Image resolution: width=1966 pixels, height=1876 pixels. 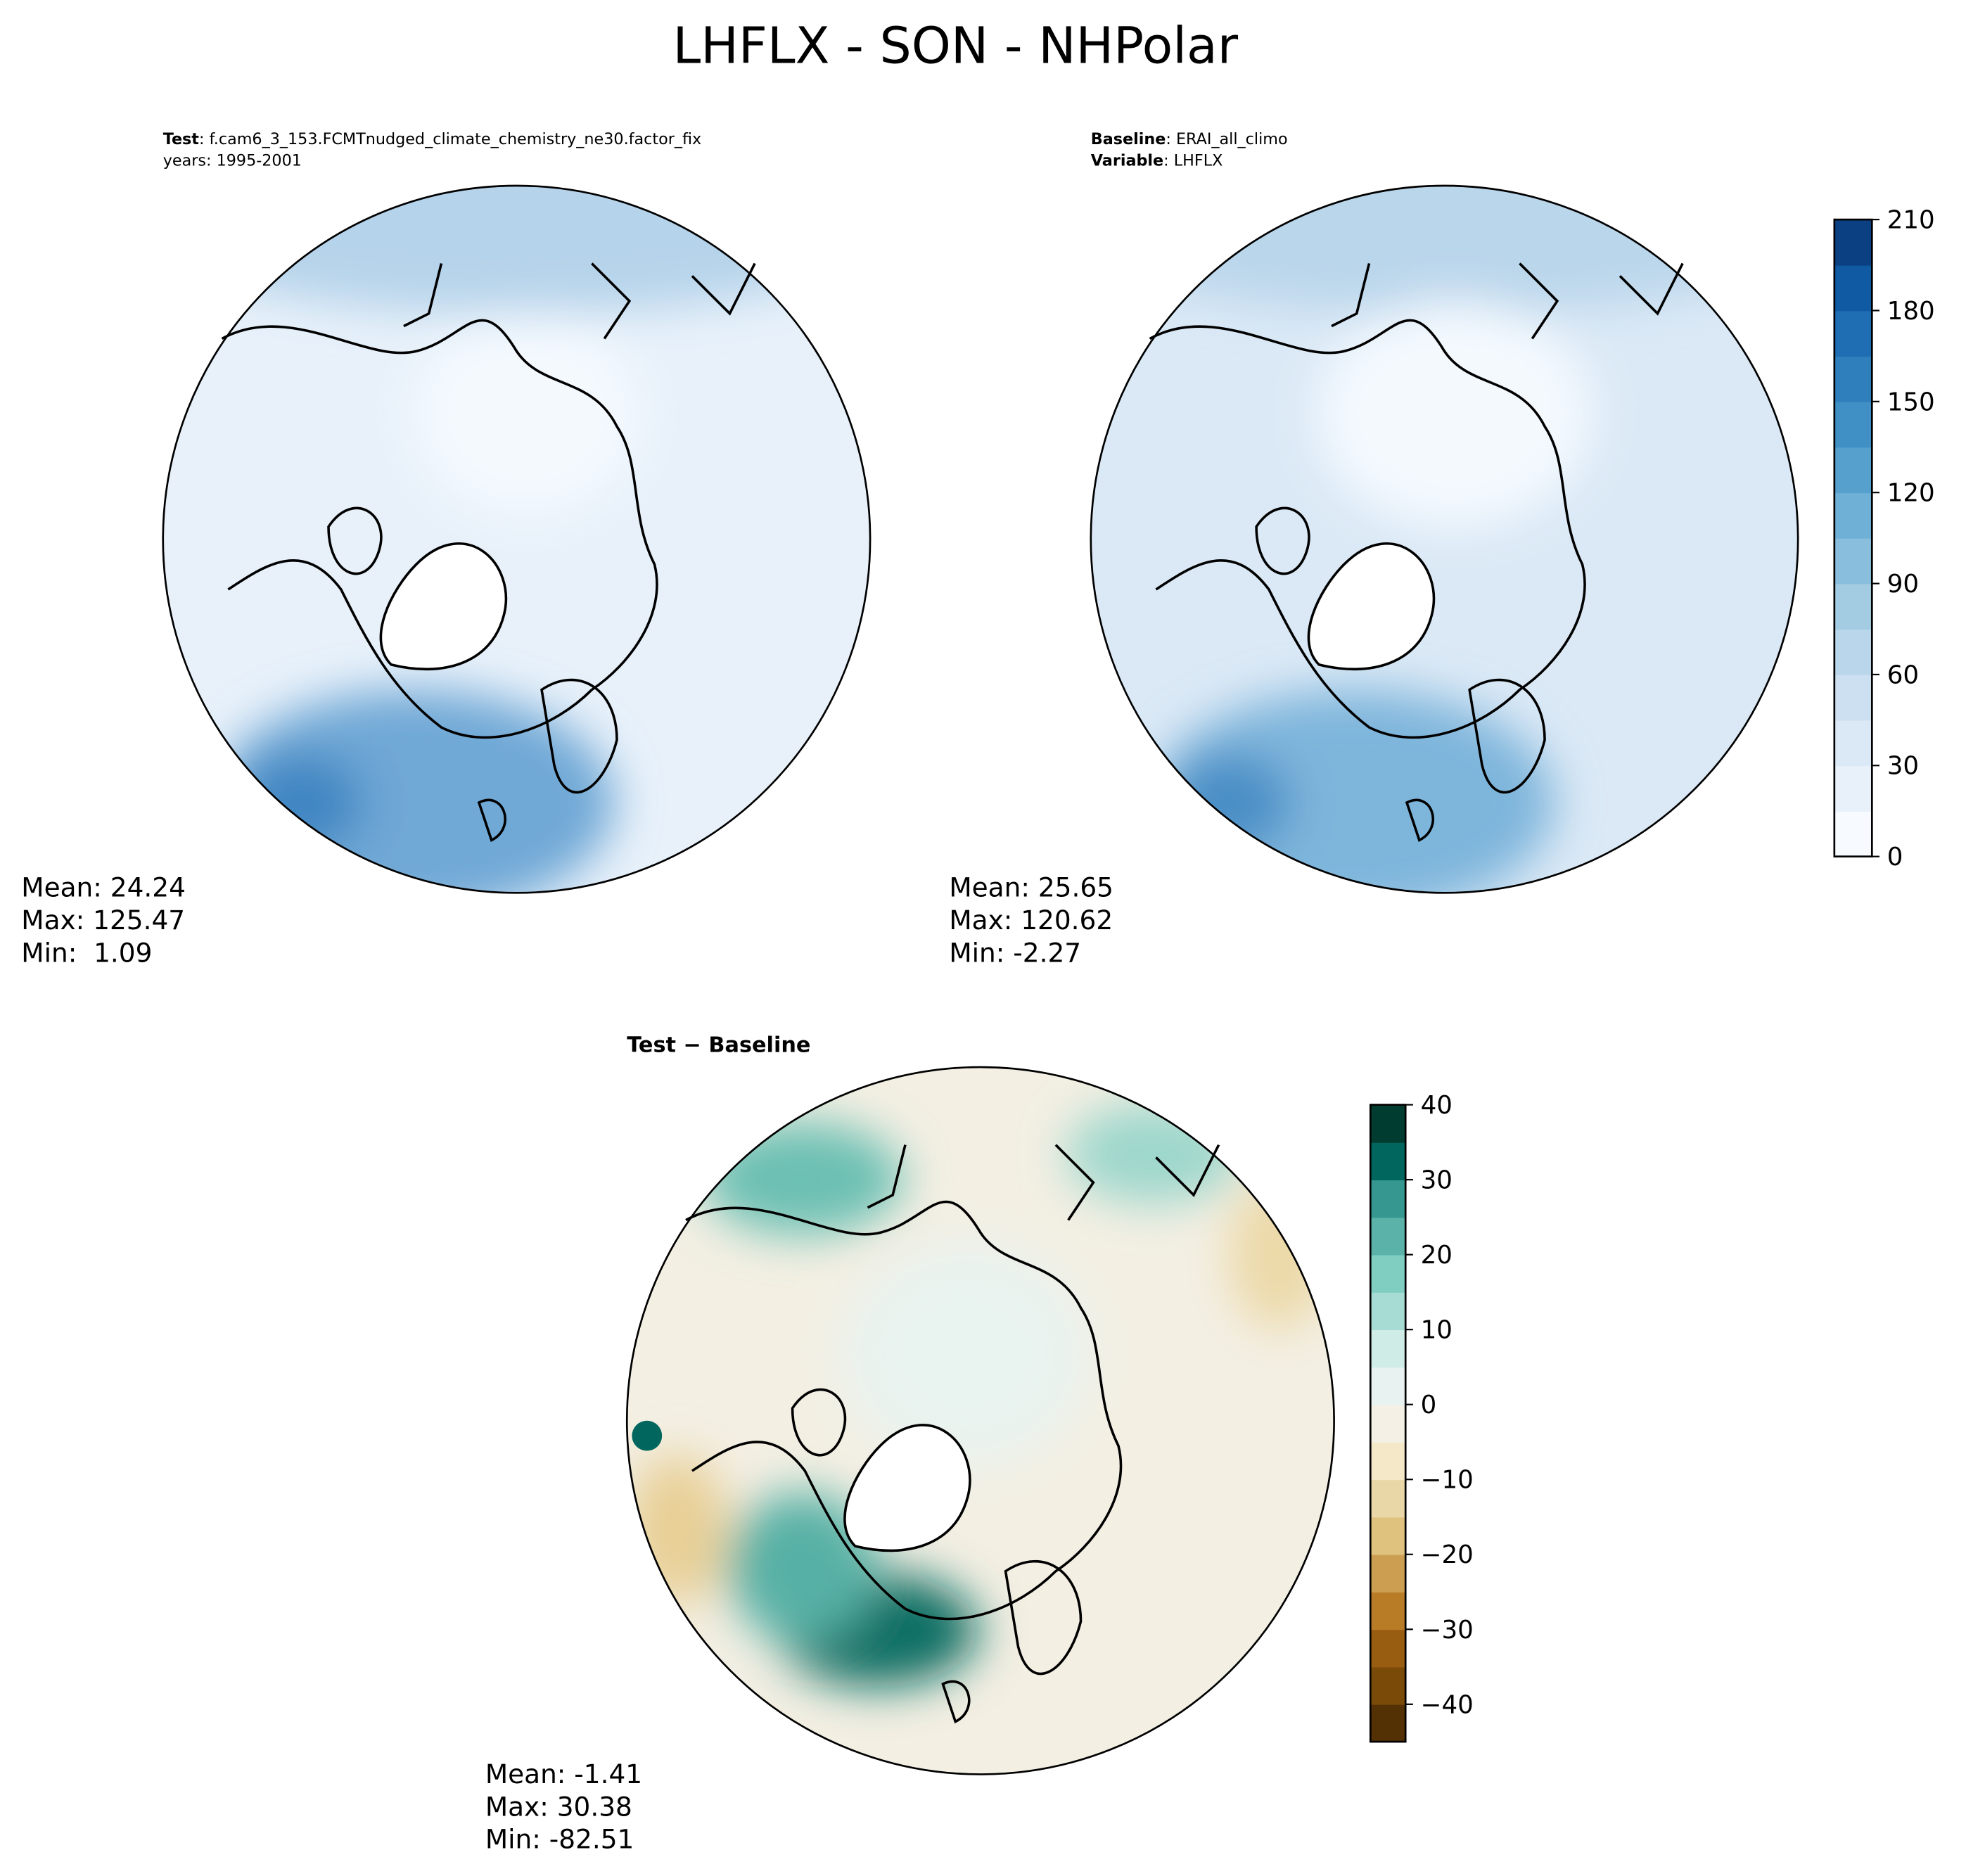 What do you see at coordinates (1437, 1255) in the screenshot?
I see `colorbar-tick-label: 20` at bounding box center [1437, 1255].